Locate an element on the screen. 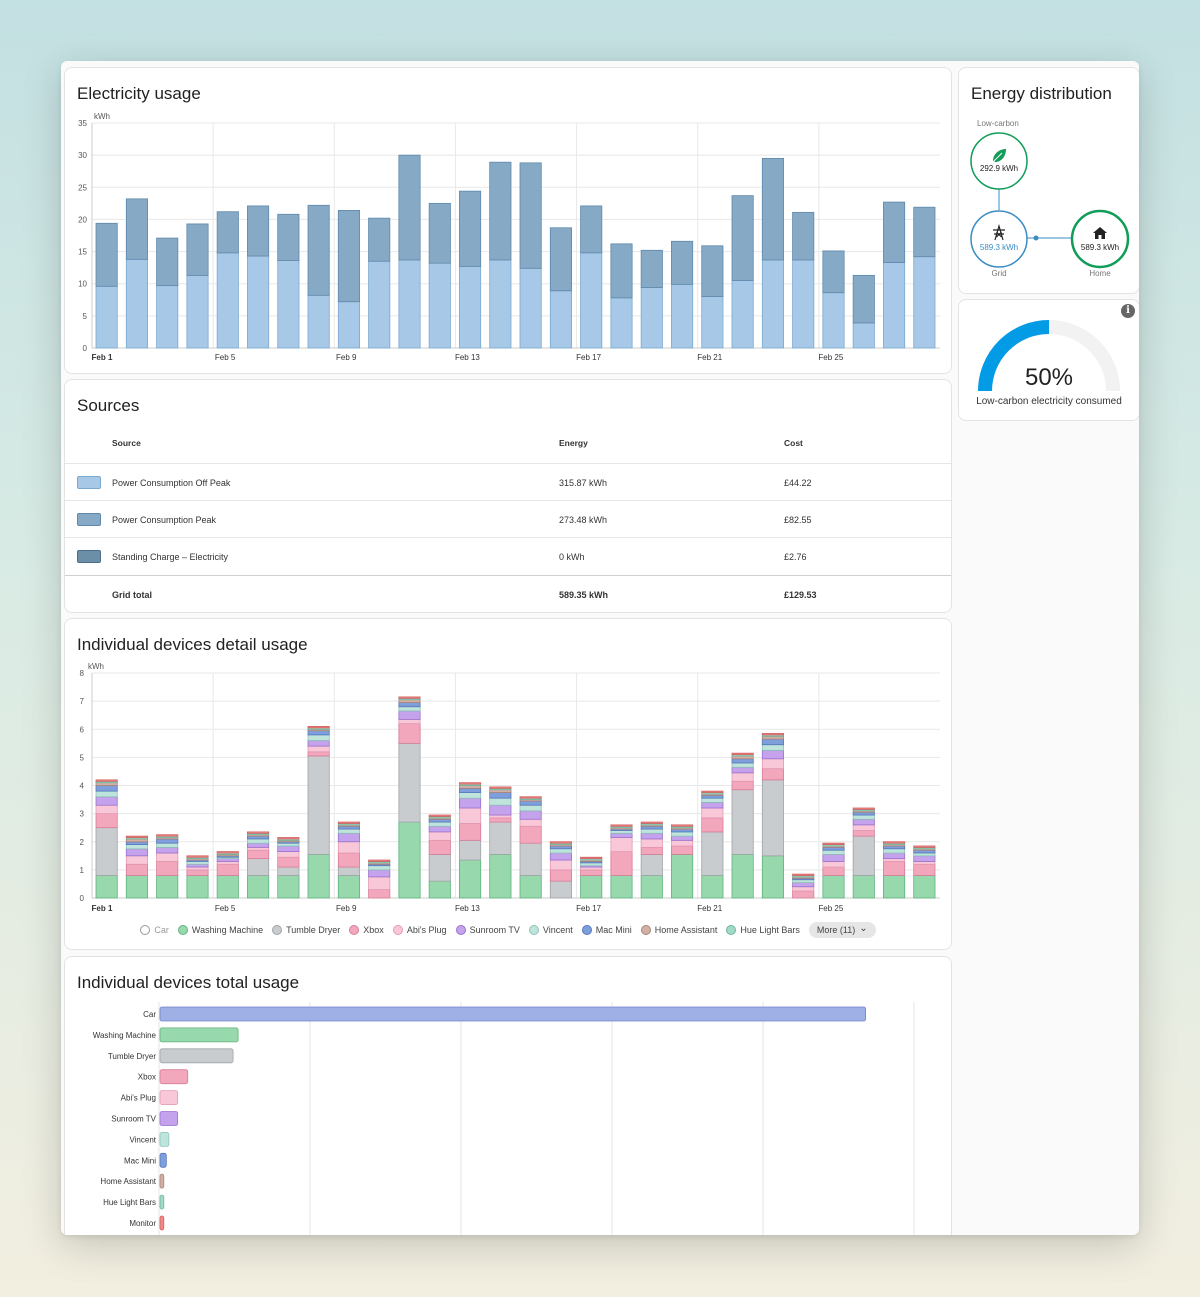 The image size is (1200, 1297). legend-item: Hue Light Bars is located at coordinates (763, 930).